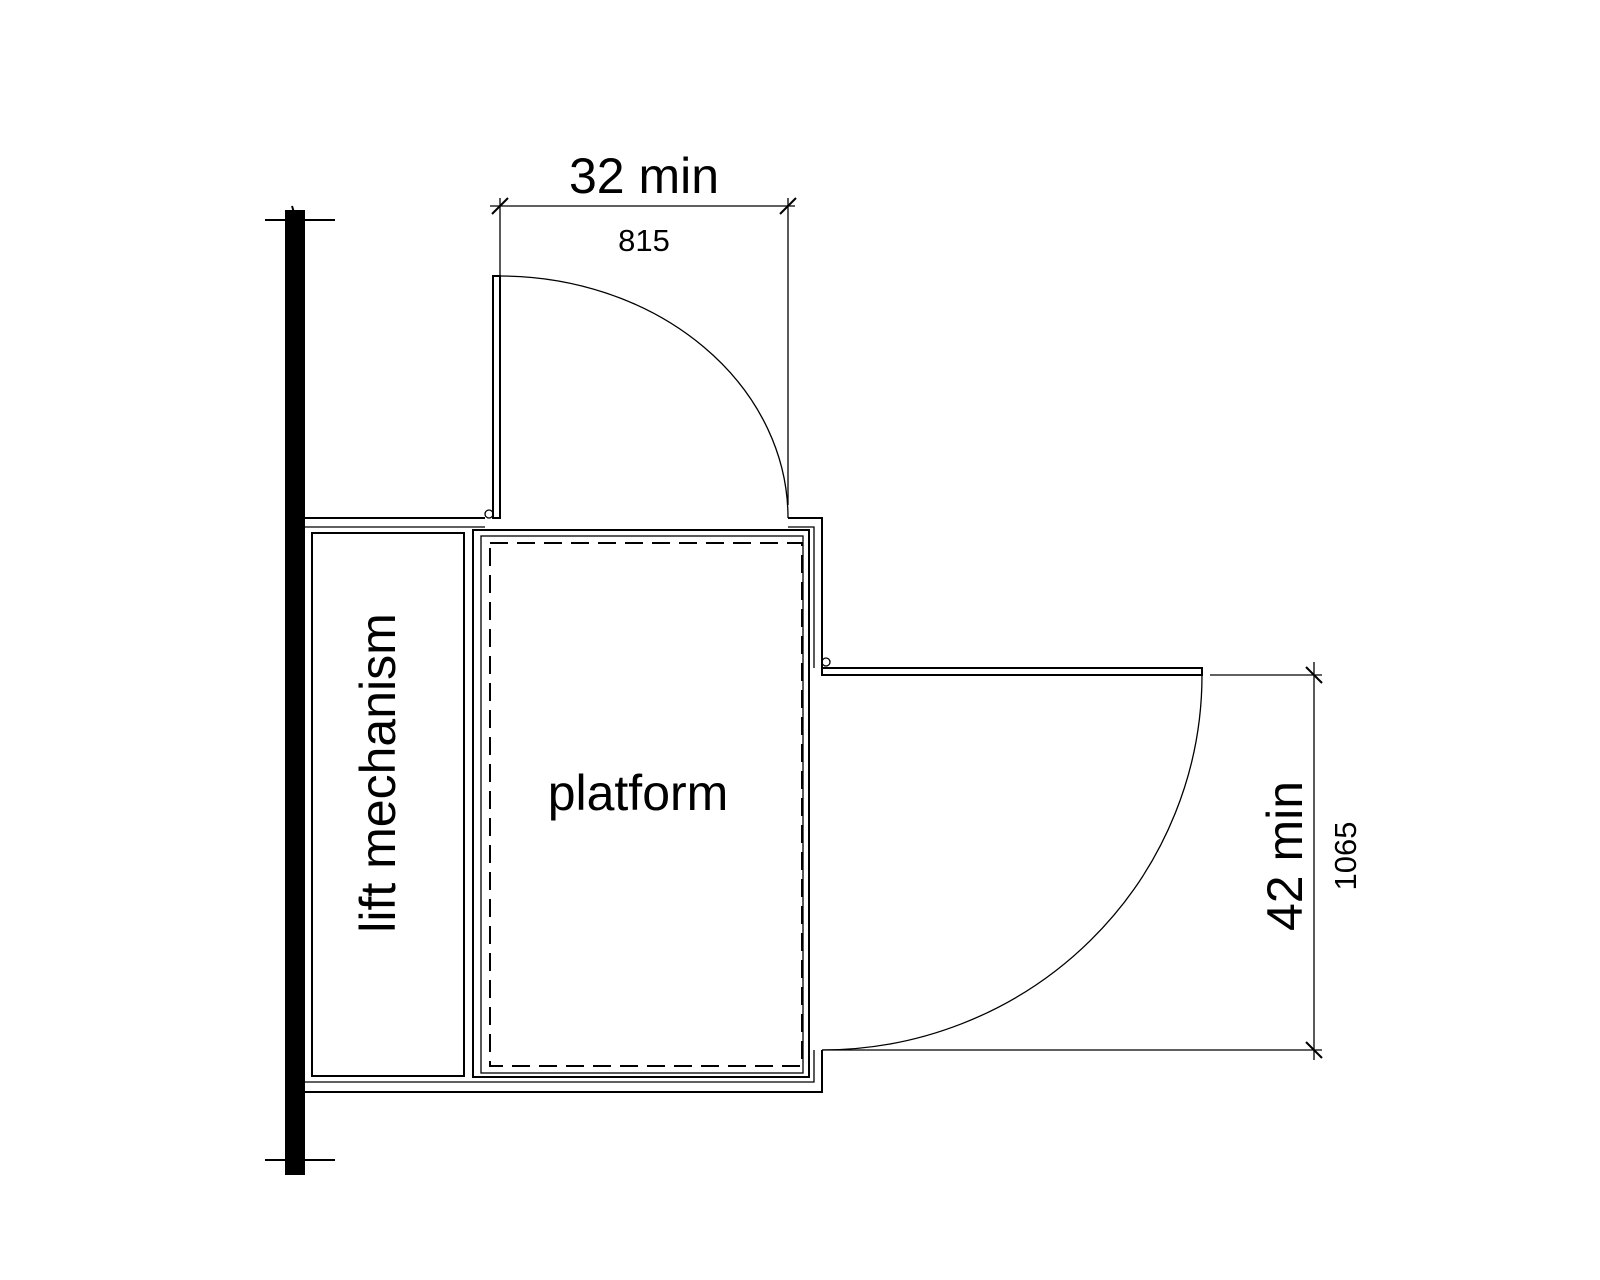  What do you see at coordinates (1285, 856) in the screenshot?
I see `dim-42-label: 42 min` at bounding box center [1285, 856].